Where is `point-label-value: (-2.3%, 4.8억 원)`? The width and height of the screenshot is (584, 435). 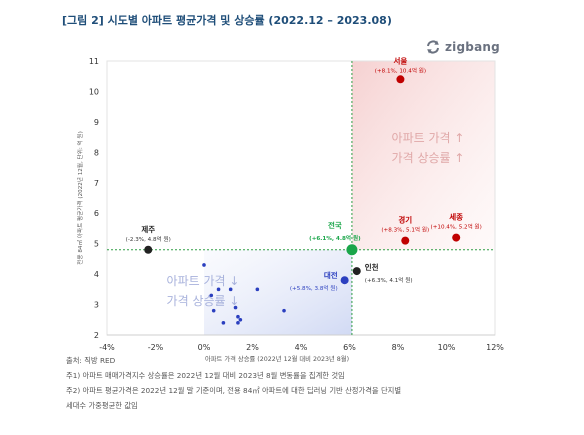 point-label-value: (-2.3%, 4.8억 원) is located at coordinates (148, 239).